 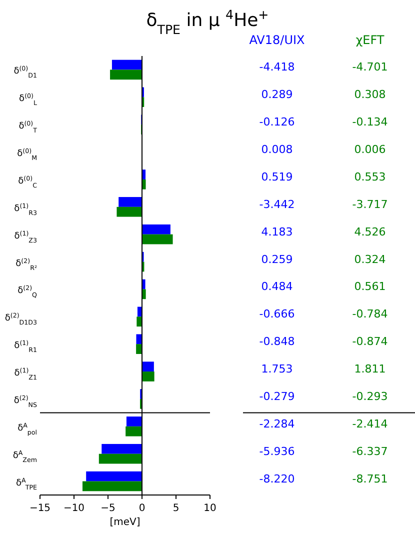 I want to click on data-label: -4.701, so click(x=370, y=67).